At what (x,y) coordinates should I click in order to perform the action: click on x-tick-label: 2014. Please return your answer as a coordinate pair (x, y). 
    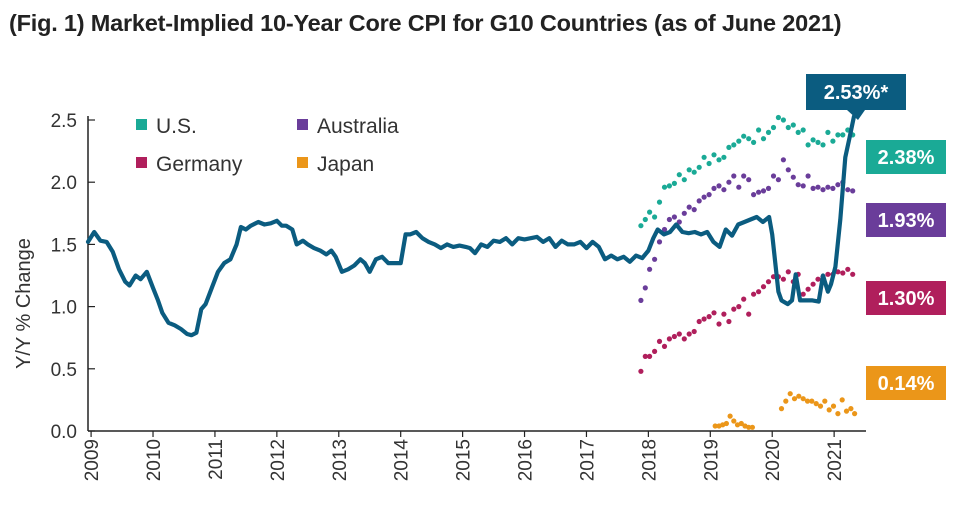
    Looking at the image, I should click on (402, 460).